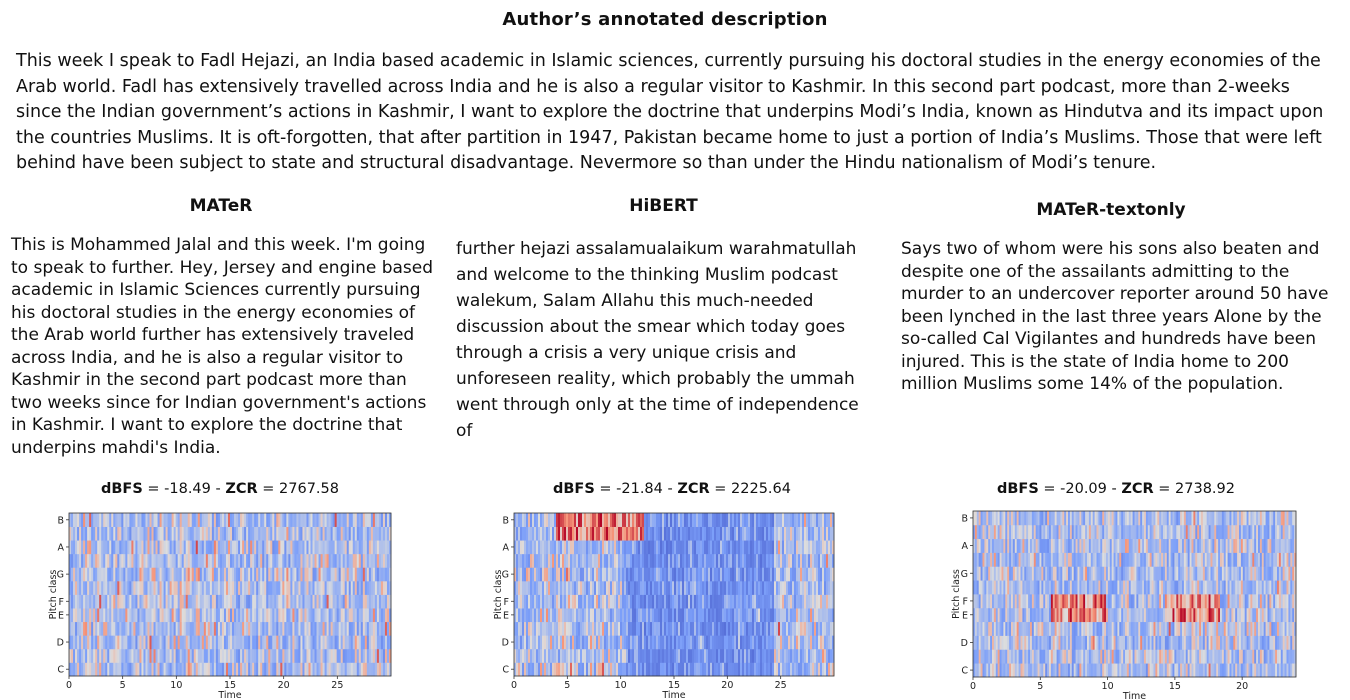 This screenshot has width=1350, height=700. Describe the element at coordinates (60, 670) in the screenshot. I see `y-tick-label: C` at that location.